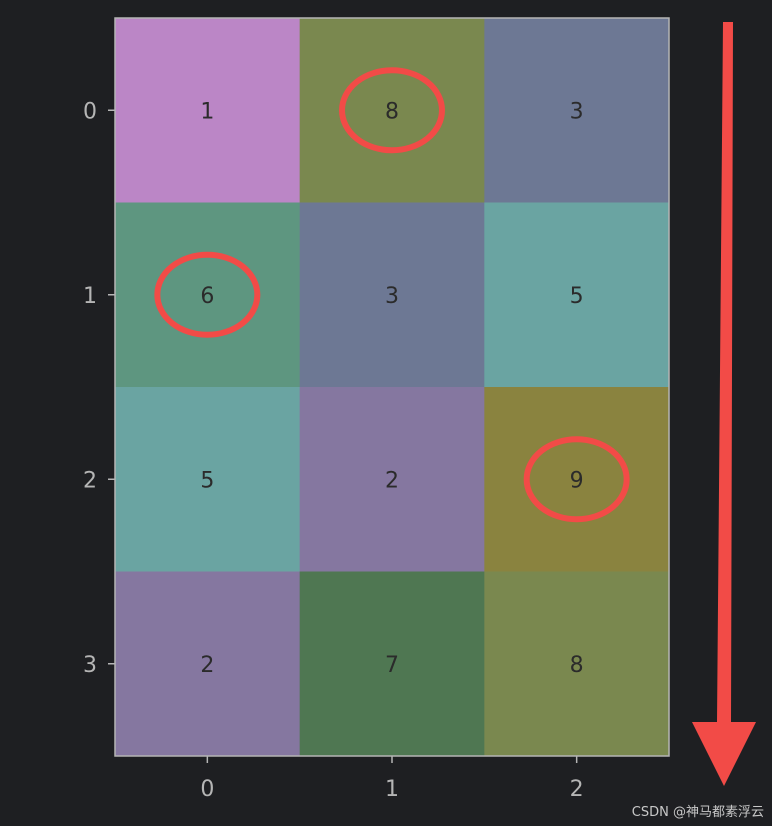 This screenshot has width=772, height=826. Describe the element at coordinates (207, 789) in the screenshot. I see `x-tick-label: 0` at that location.